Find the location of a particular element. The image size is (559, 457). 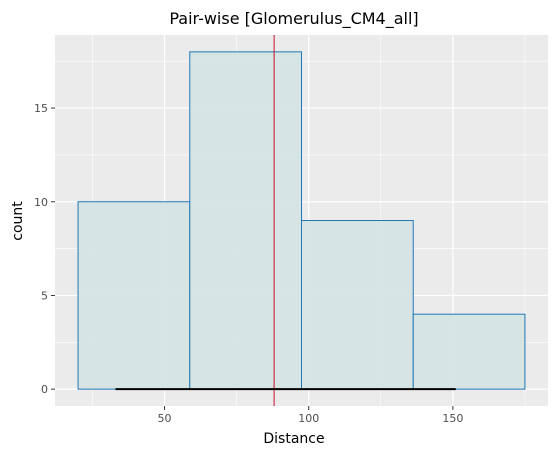

x-tick-label: 100 is located at coordinates (308, 418).